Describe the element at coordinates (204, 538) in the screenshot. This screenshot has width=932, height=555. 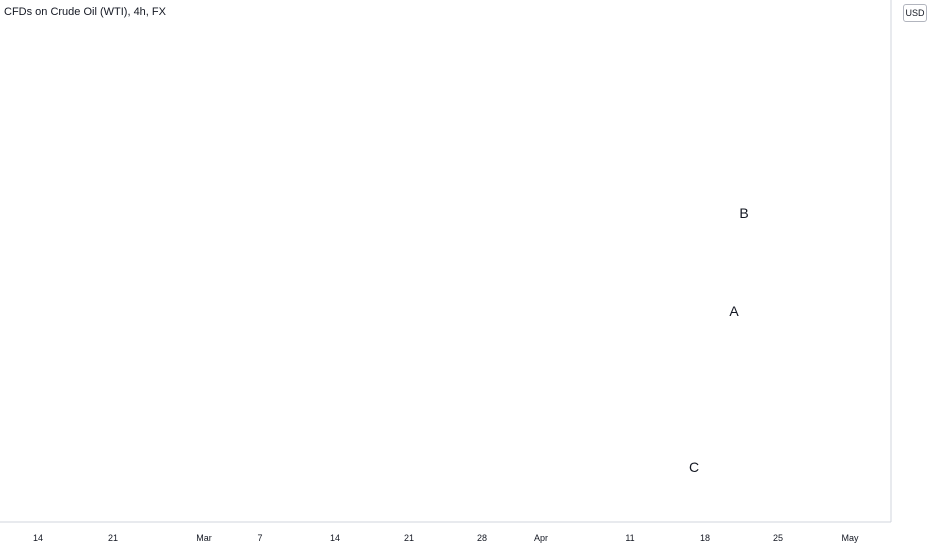
I see `x-tick-label: Mar` at that location.